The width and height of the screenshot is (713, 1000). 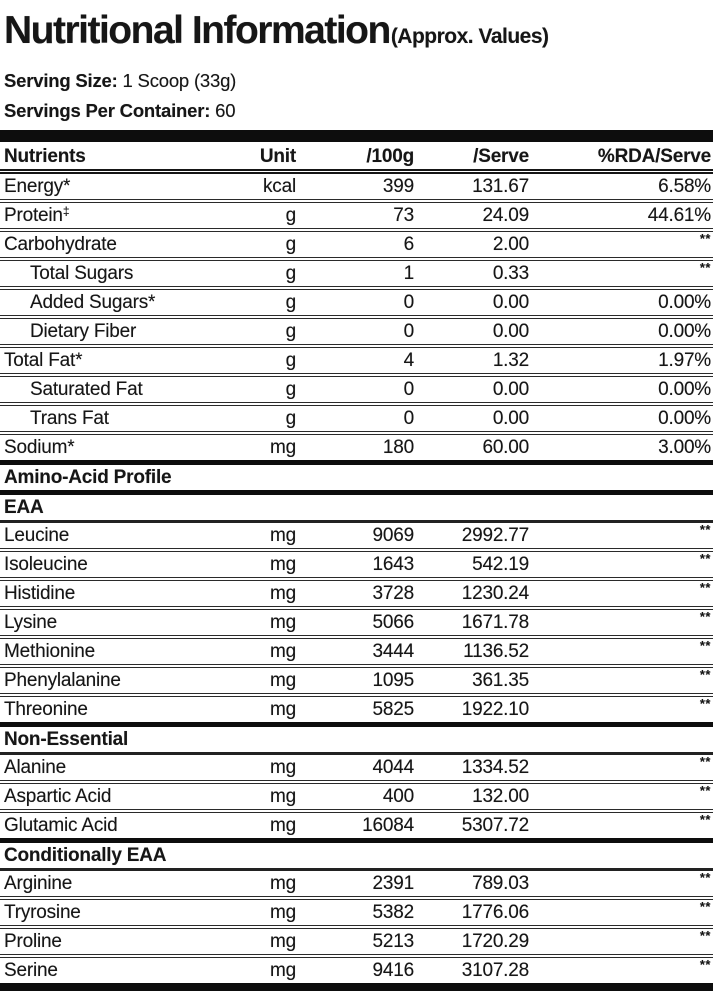 What do you see at coordinates (469, 36) in the screenshot?
I see `page-title-suffix: (Approx. Values)` at bounding box center [469, 36].